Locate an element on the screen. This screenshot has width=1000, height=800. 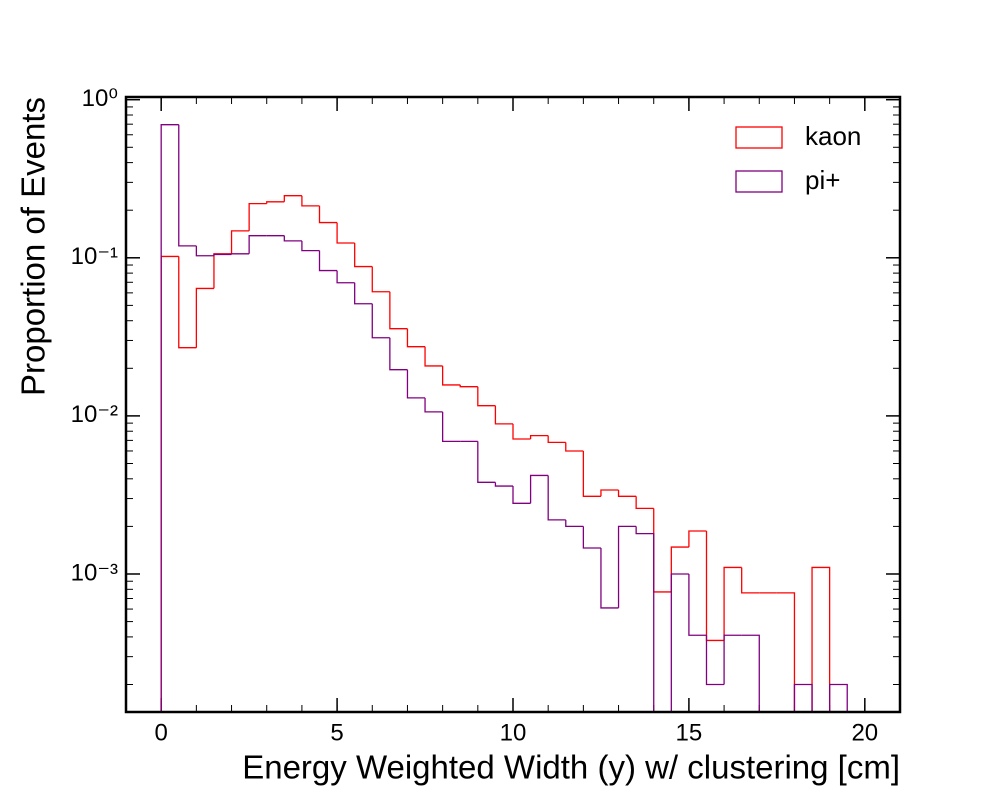
legend-label: kaon is located at coordinates (833, 136).